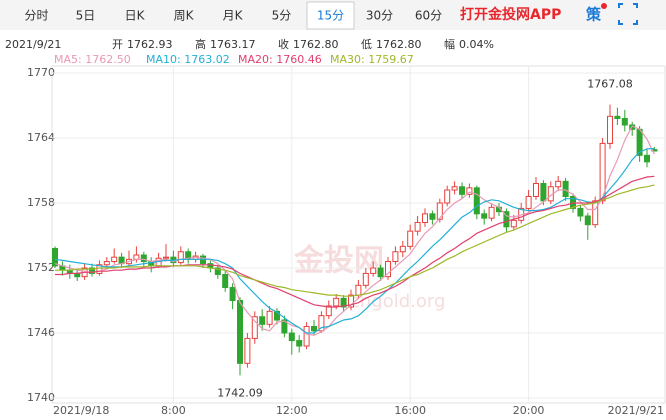 The width and height of the screenshot is (666, 420). Describe the element at coordinates (338, 261) in the screenshot. I see `watermark-logo: 金投网` at that location.